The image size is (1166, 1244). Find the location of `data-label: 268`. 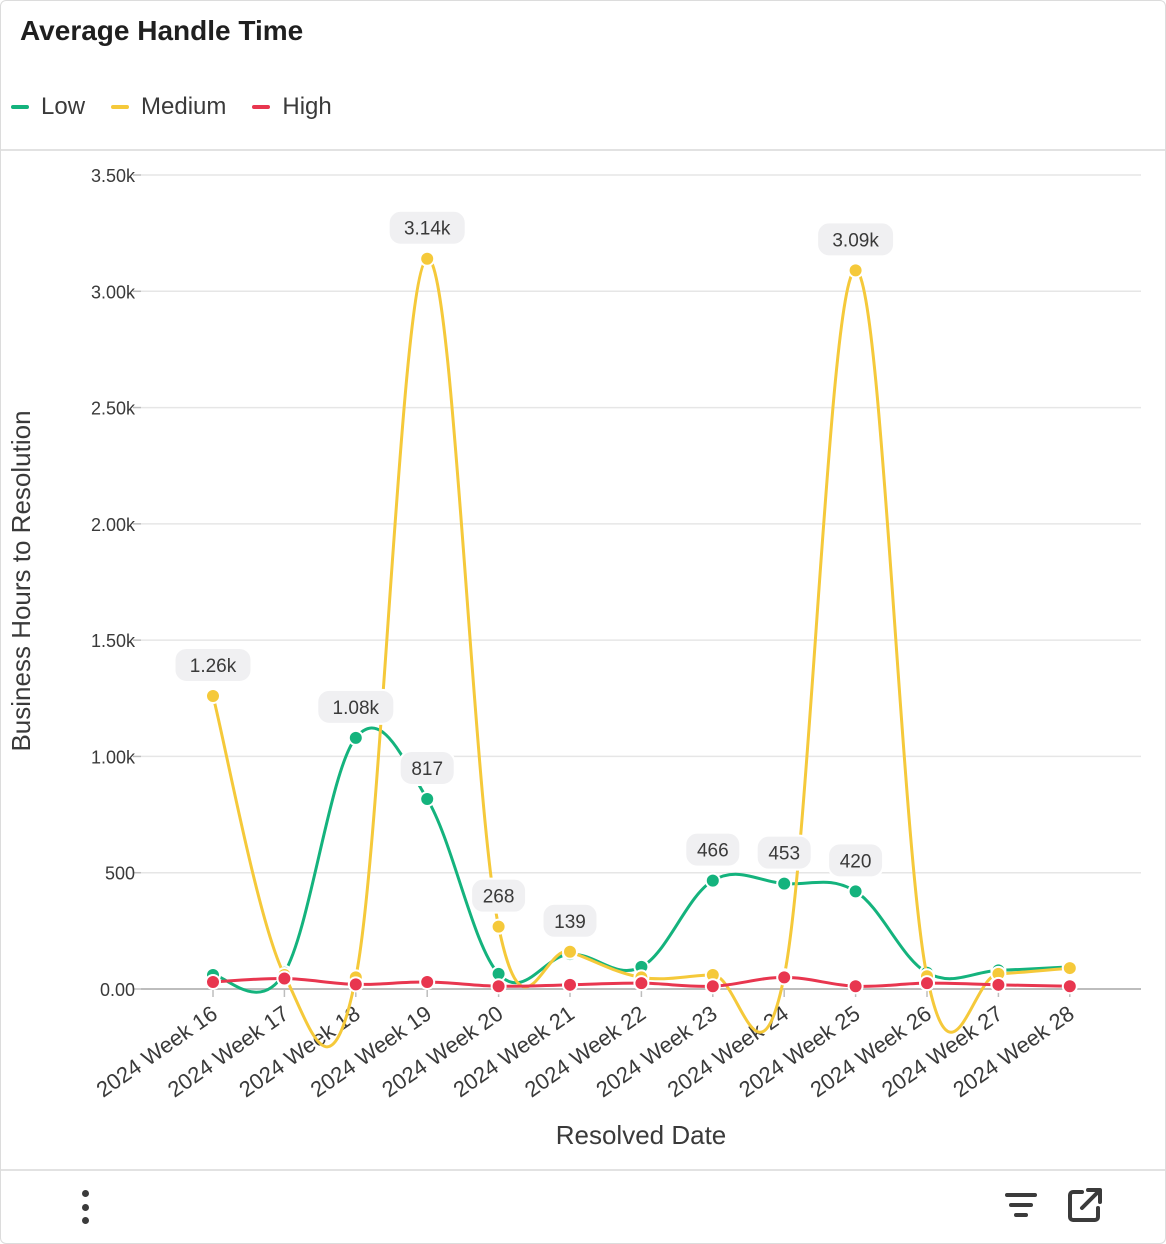

data-label: 268 is located at coordinates (499, 897).